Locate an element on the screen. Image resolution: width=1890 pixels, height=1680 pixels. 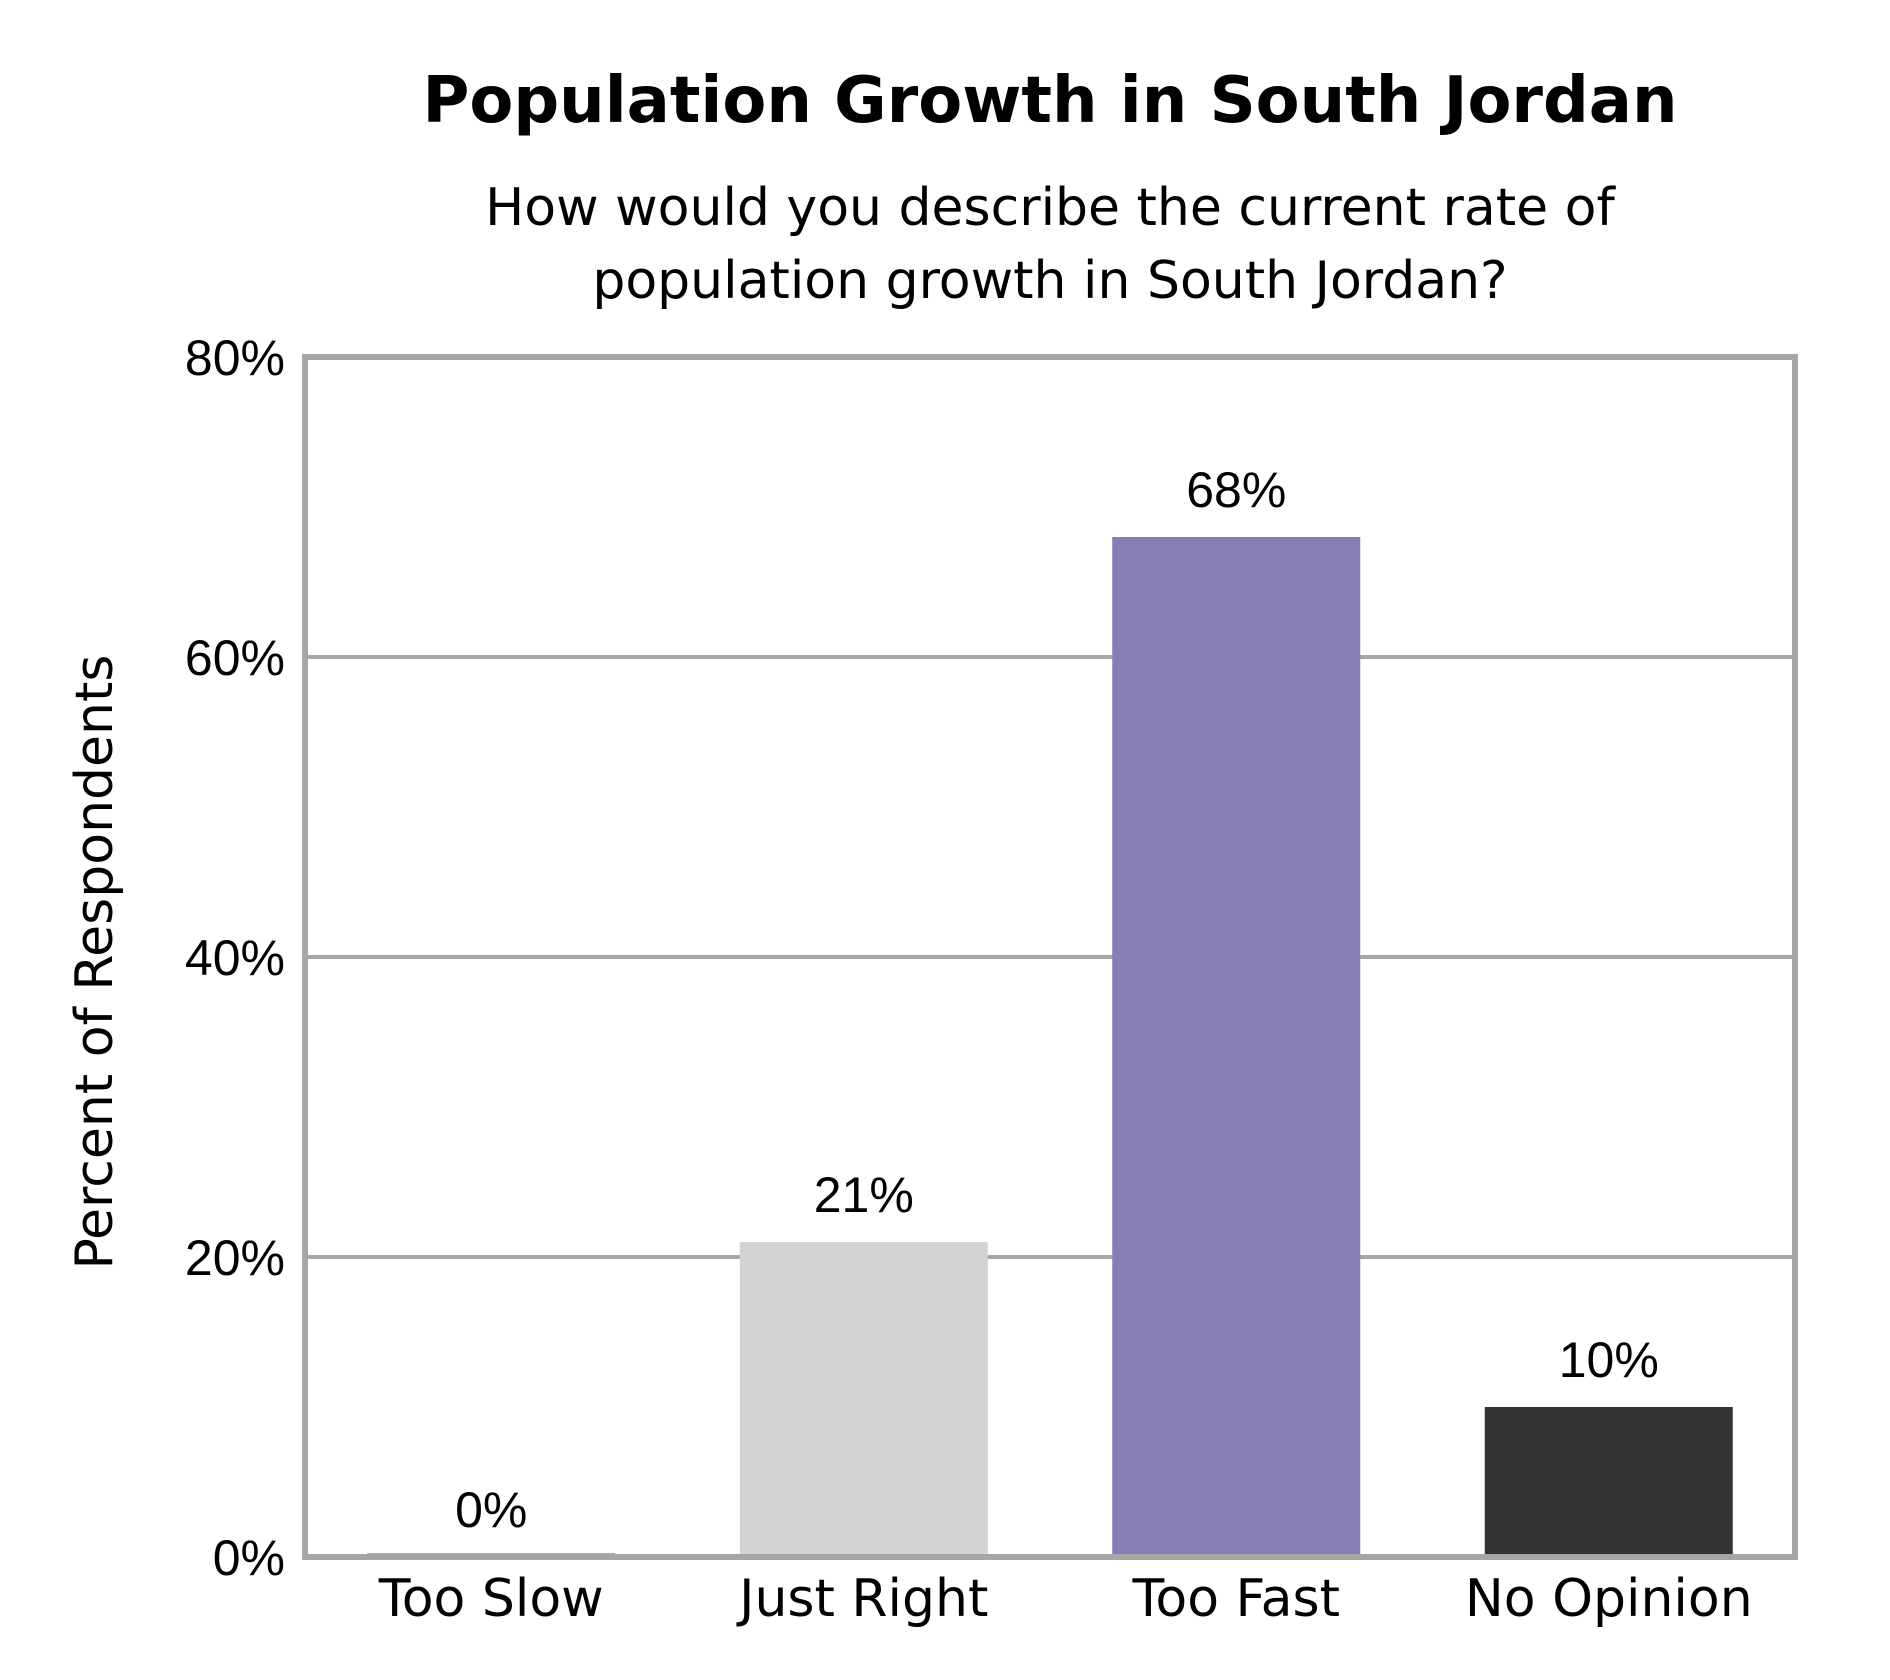
y-tick-label-1: 20% is located at coordinates (235, 1258).